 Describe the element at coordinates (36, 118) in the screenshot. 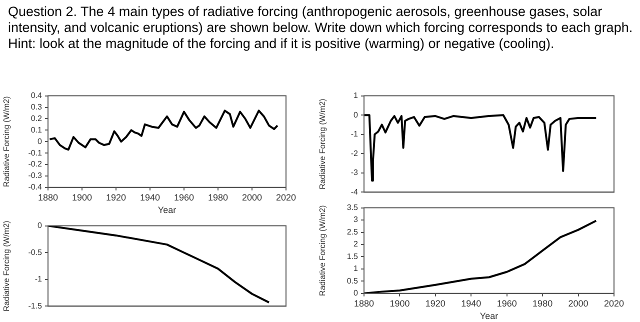

I see `y-tick-label: 0.2` at that location.